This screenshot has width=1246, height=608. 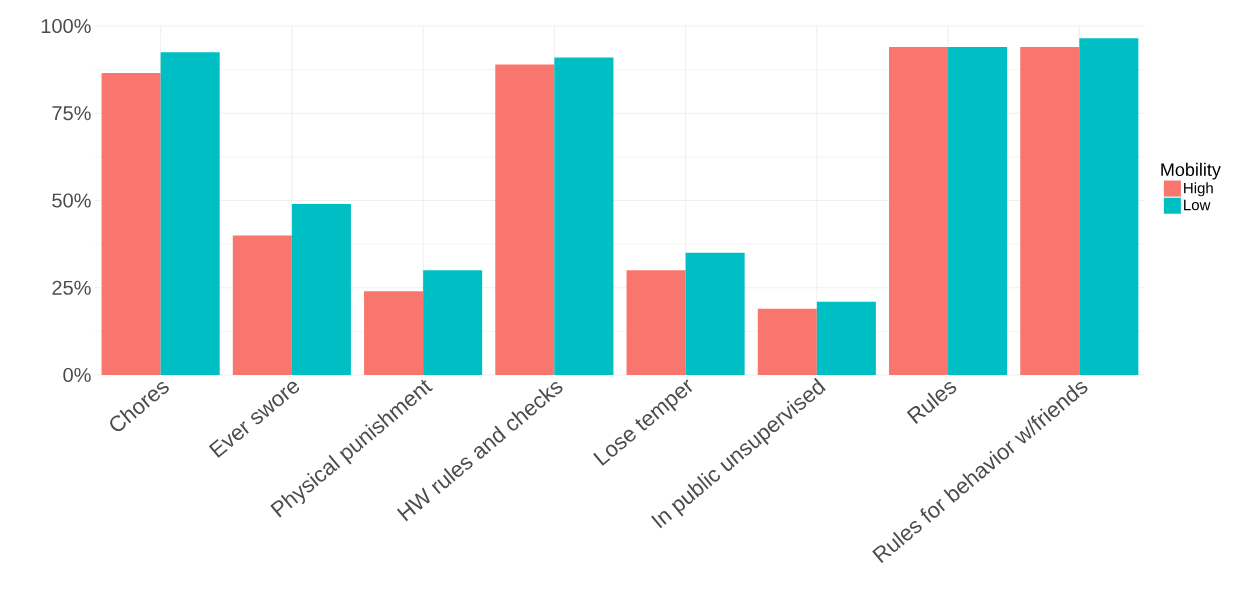 I want to click on legend-label: High, so click(x=1198, y=189).